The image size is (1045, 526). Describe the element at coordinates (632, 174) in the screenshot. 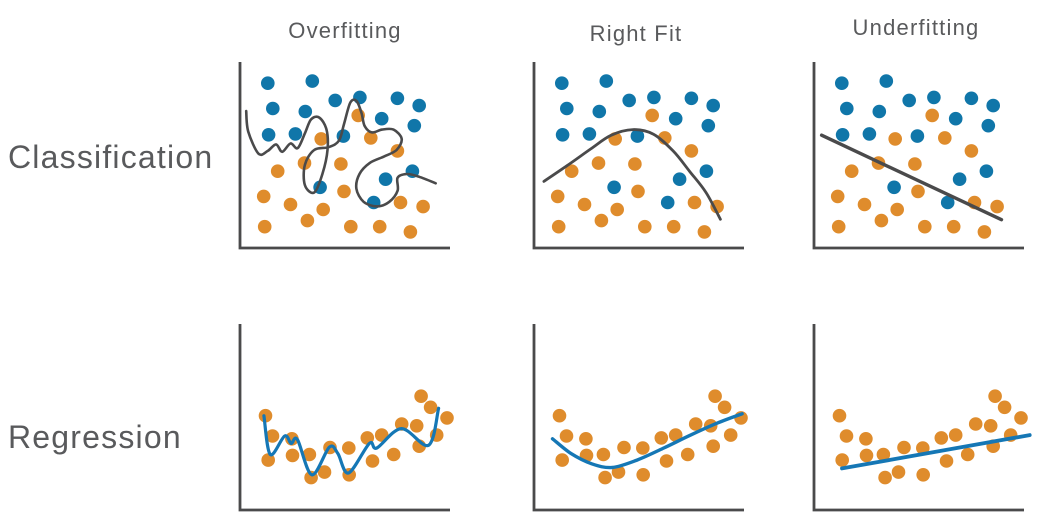

I see `classification-right-fit-curve` at that location.